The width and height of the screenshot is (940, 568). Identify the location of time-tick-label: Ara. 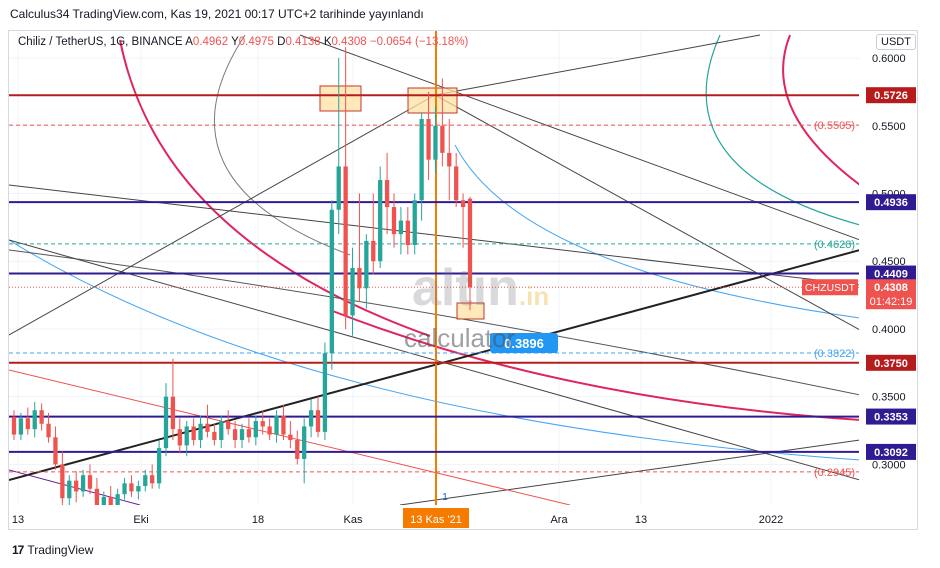
(559, 520).